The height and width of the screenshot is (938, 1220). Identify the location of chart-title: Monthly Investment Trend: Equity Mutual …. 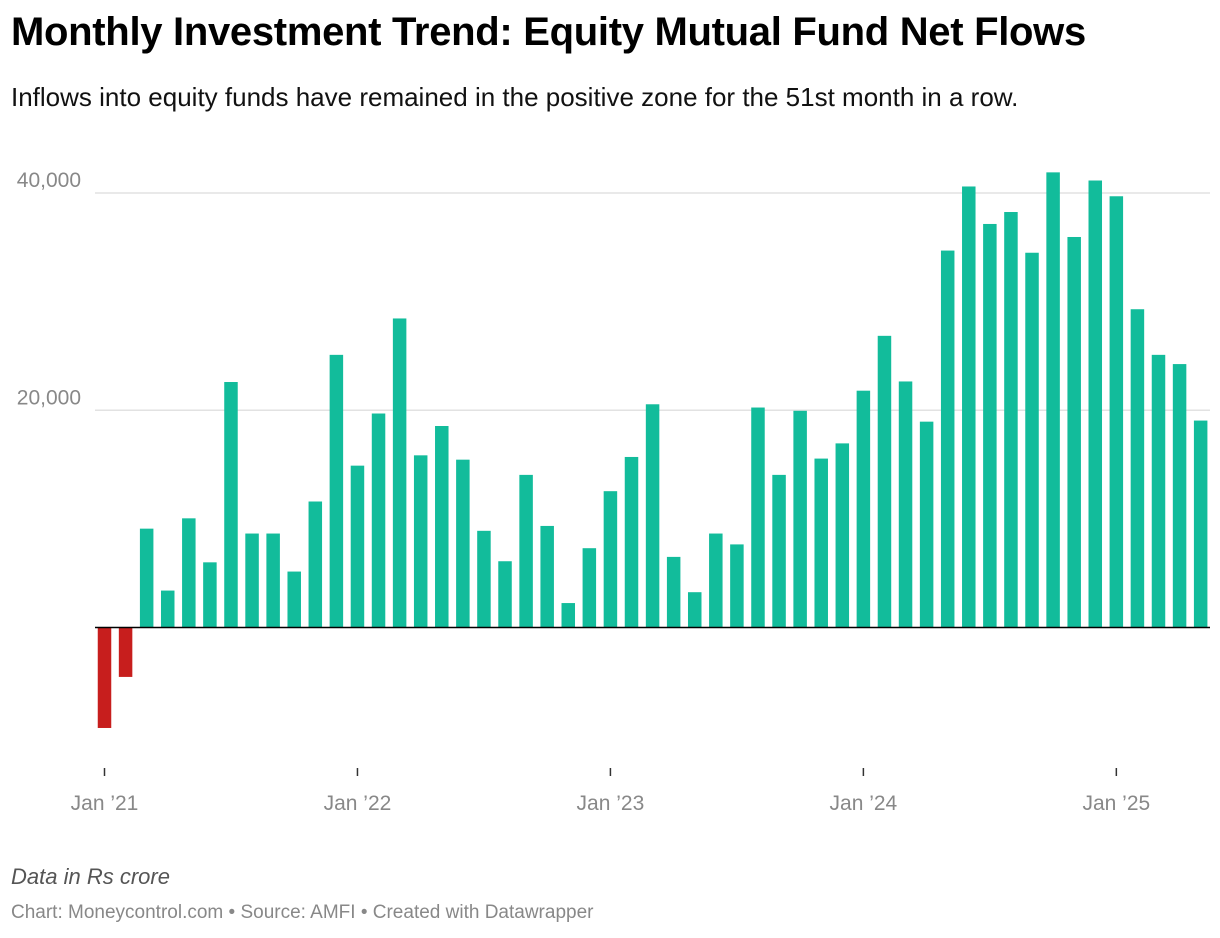
(548, 32).